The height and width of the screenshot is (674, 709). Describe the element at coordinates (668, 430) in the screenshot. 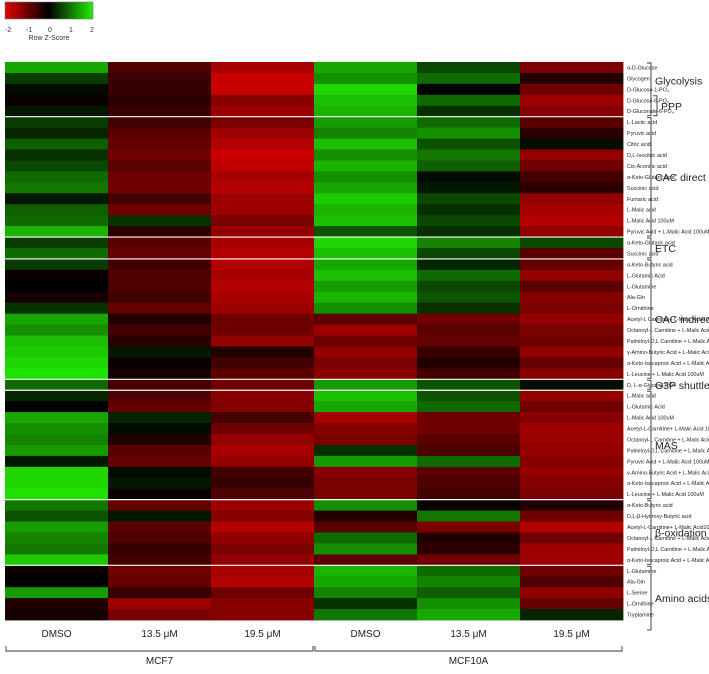

I see `row-label: Acetyl-L-Carnitine+ L-Malic Acid 100uM` at that location.